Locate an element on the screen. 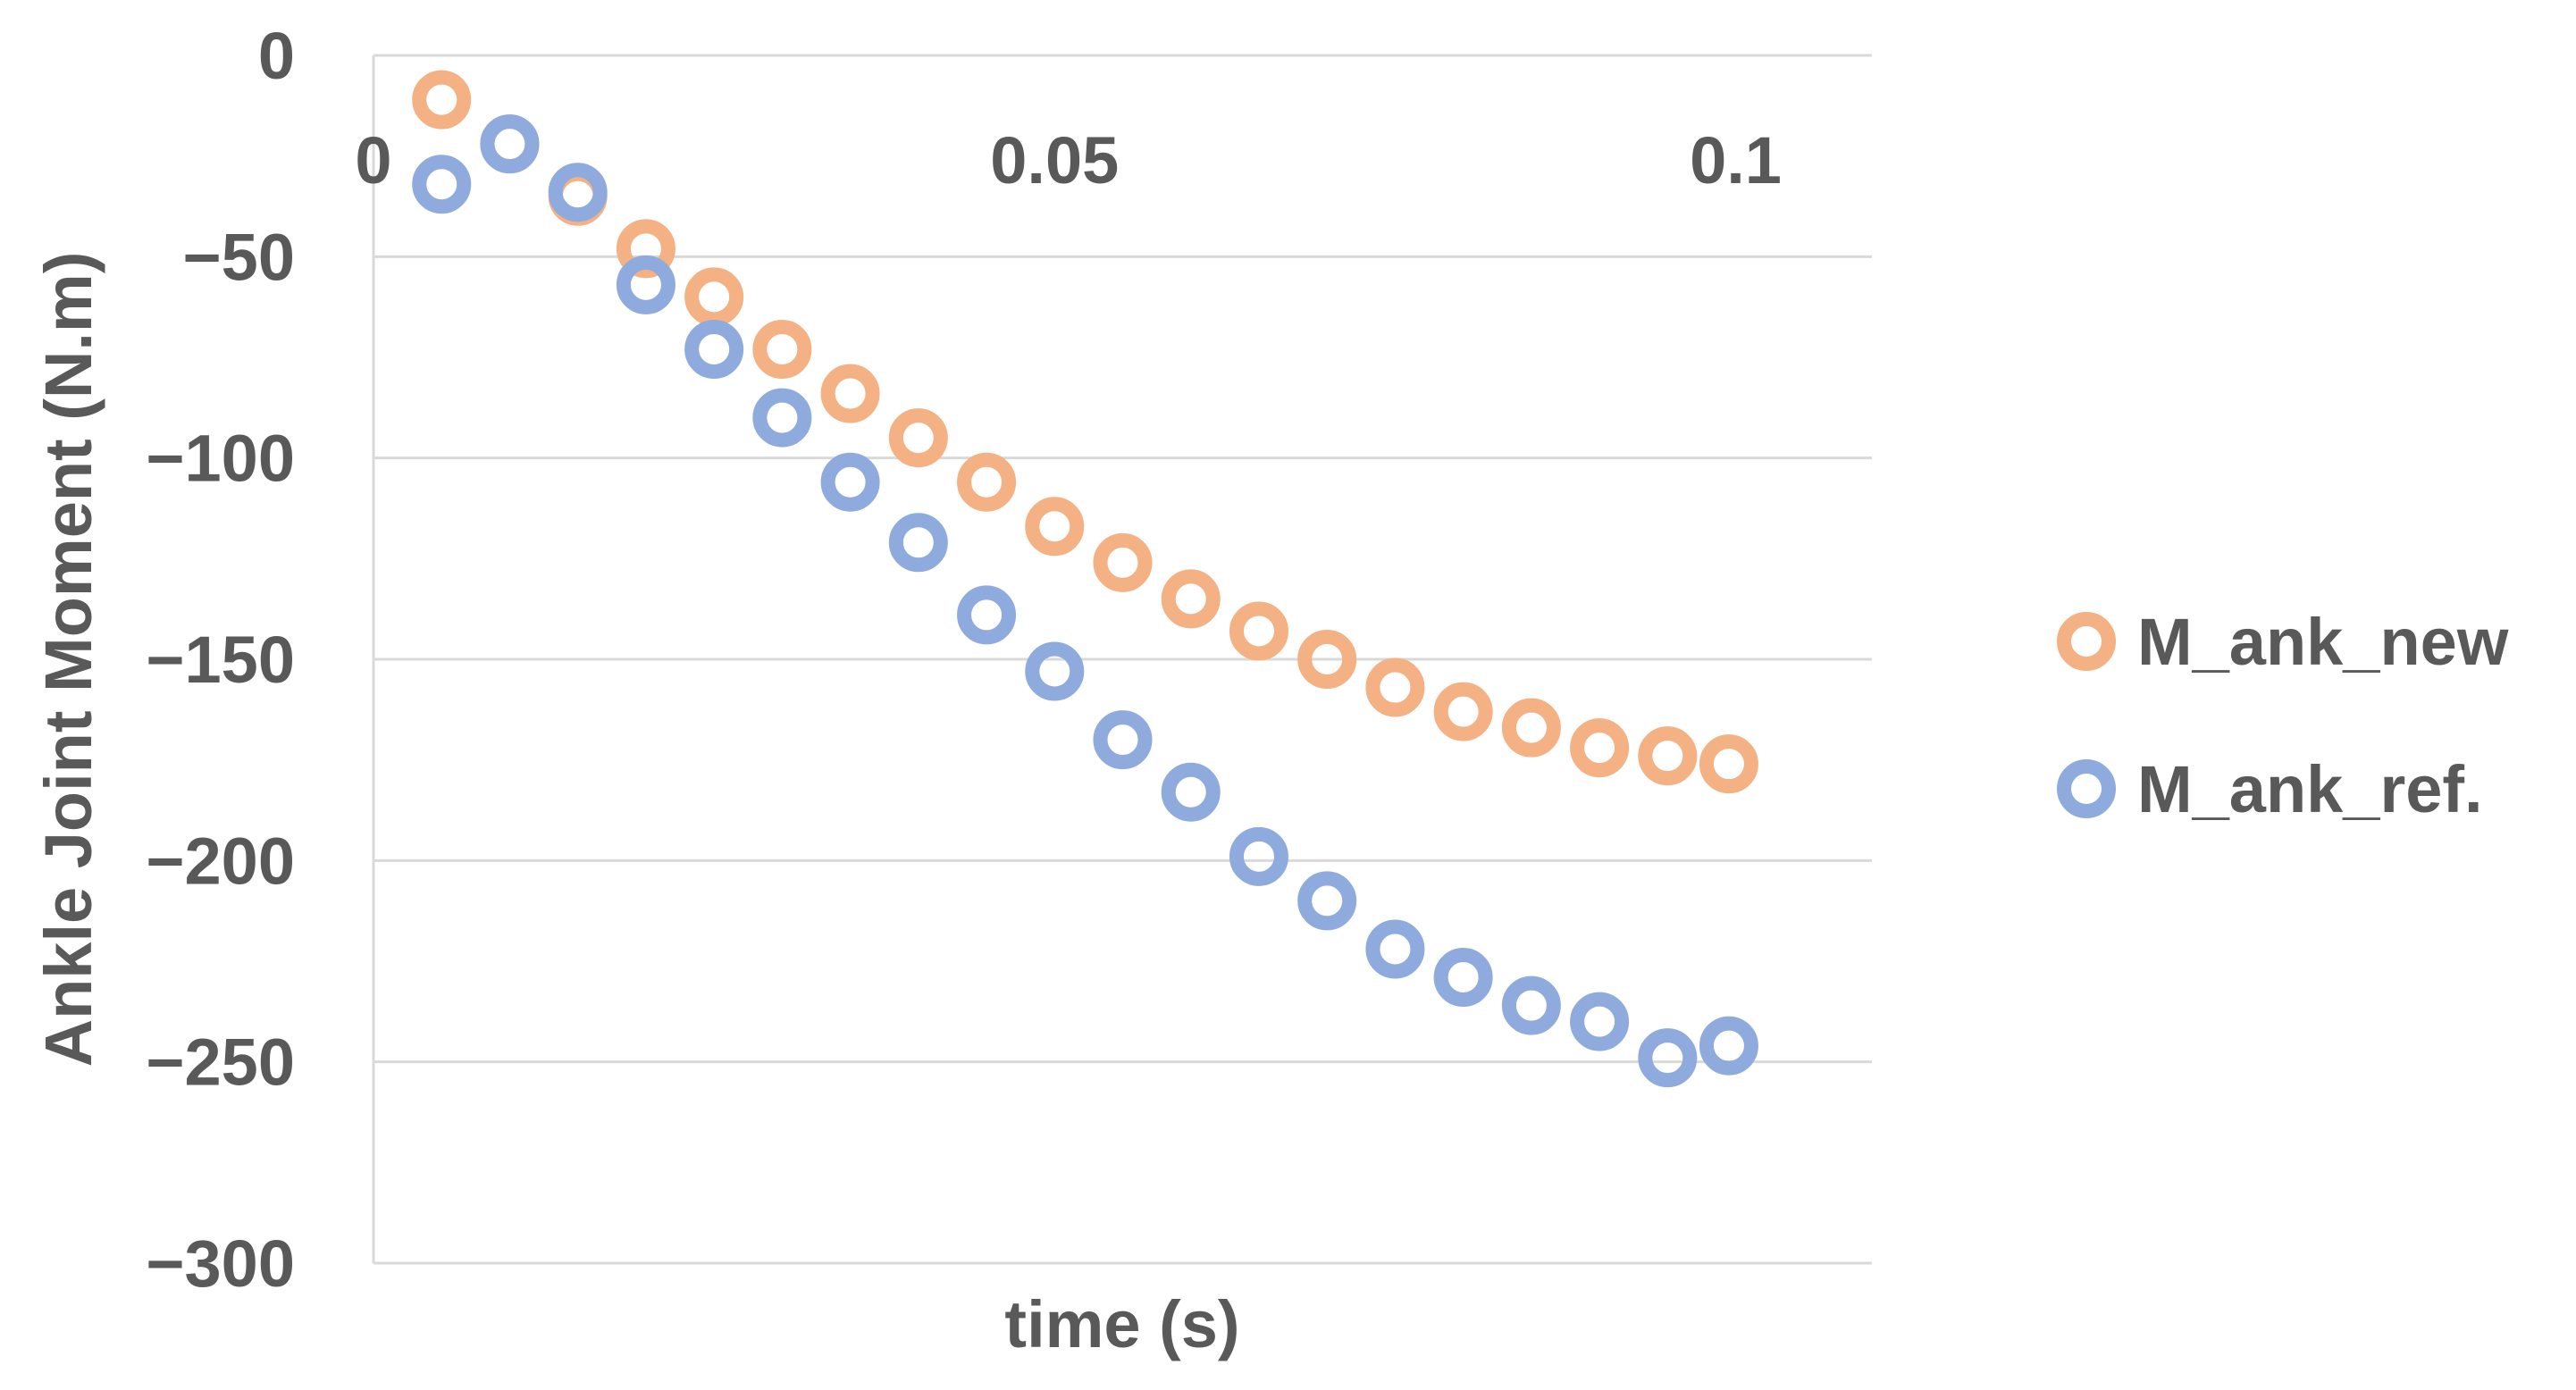  legend: M_ank_new M_ank_ref. is located at coordinates (2283, 715).